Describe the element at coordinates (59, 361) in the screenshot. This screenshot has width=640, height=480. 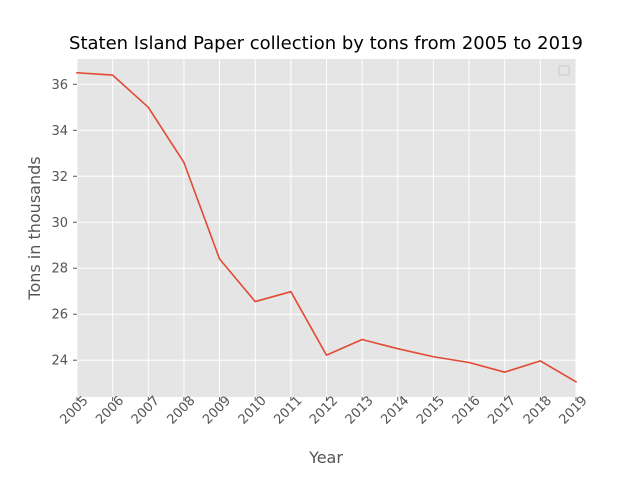
I see `y-tick-label: 24` at that location.